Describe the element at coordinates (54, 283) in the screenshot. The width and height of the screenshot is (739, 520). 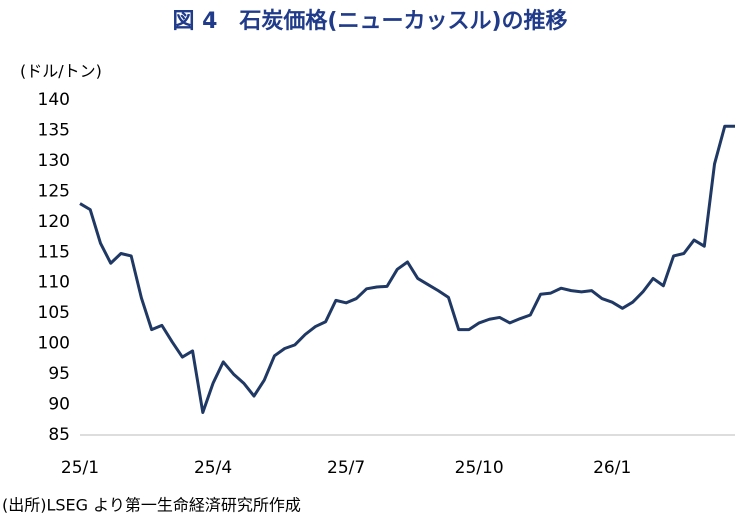
I see `y-tick-label: 110` at that location.